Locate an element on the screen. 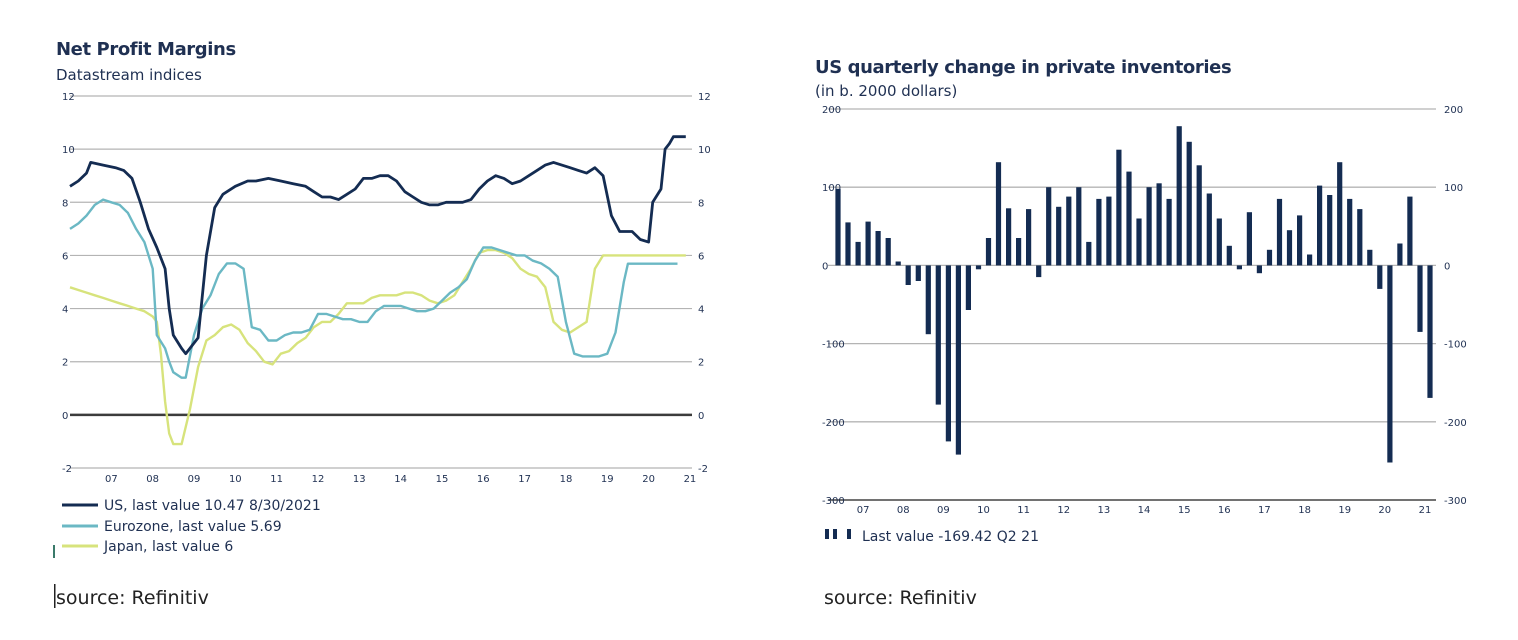  text-cursor is located at coordinates (55, 596).